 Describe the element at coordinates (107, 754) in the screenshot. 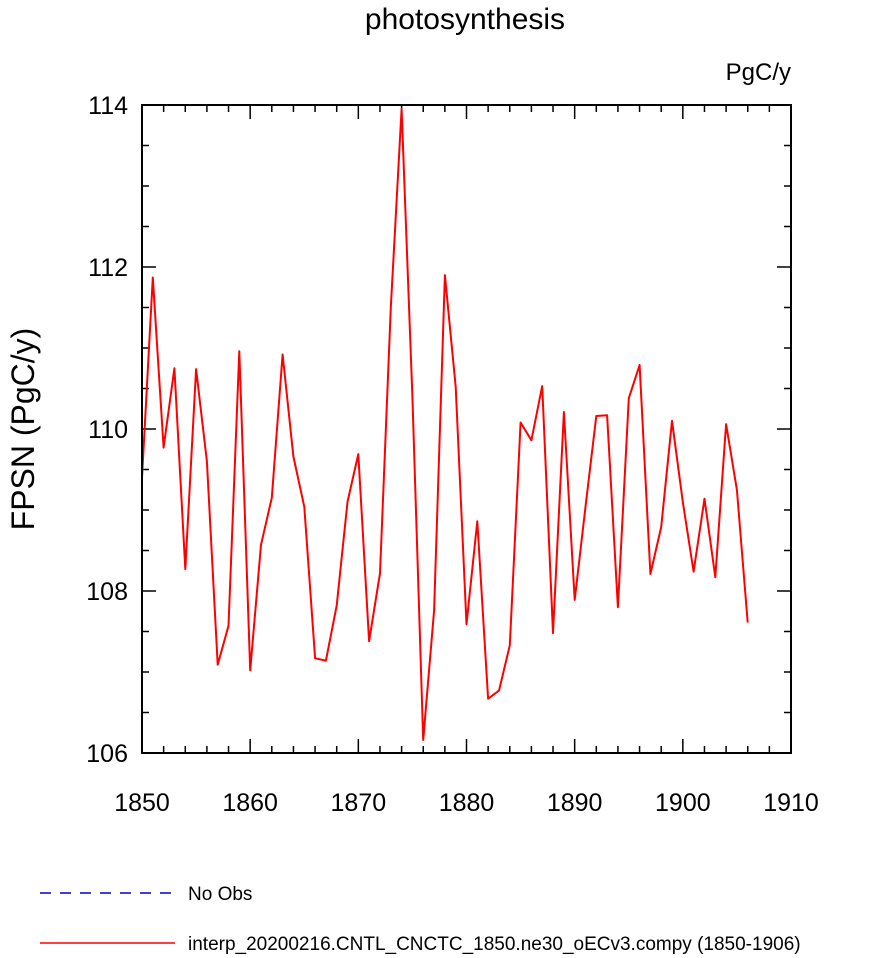

I see `y-tick-label: 106` at that location.